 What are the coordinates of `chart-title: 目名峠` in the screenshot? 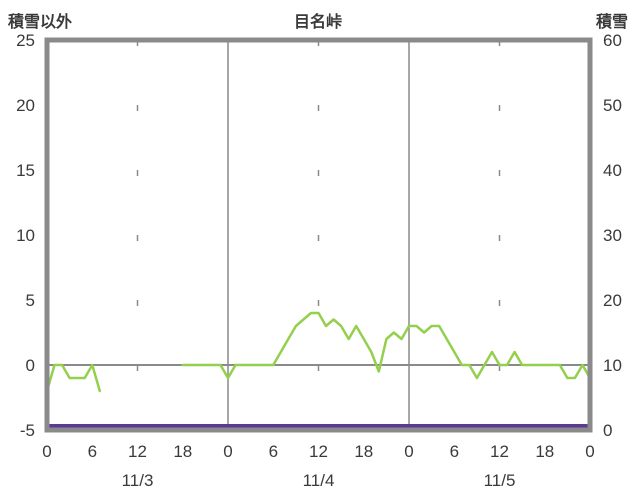 It's located at (317, 22).